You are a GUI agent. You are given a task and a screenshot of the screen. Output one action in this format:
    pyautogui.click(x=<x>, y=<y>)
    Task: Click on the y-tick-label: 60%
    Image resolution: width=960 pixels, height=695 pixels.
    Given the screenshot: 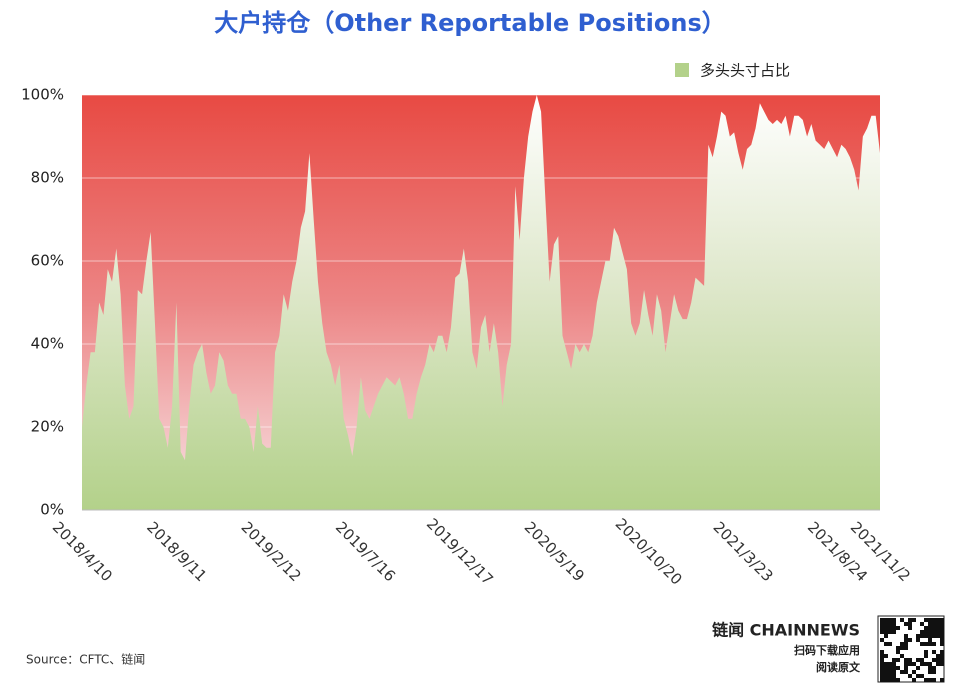 What is the action you would take?
    pyautogui.click(x=47, y=261)
    